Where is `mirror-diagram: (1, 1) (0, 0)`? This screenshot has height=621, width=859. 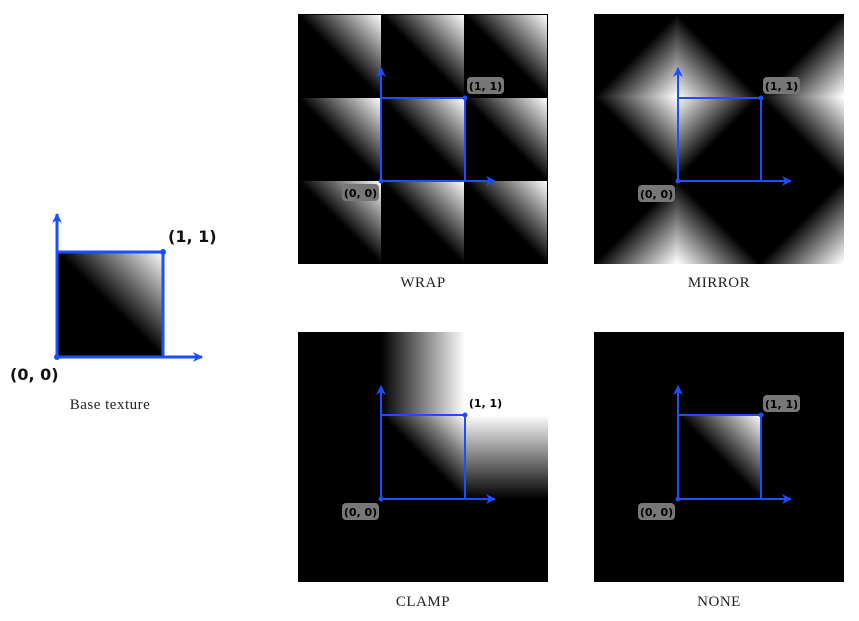 mirror-diagram: (1, 1) (0, 0) is located at coordinates (719, 139).